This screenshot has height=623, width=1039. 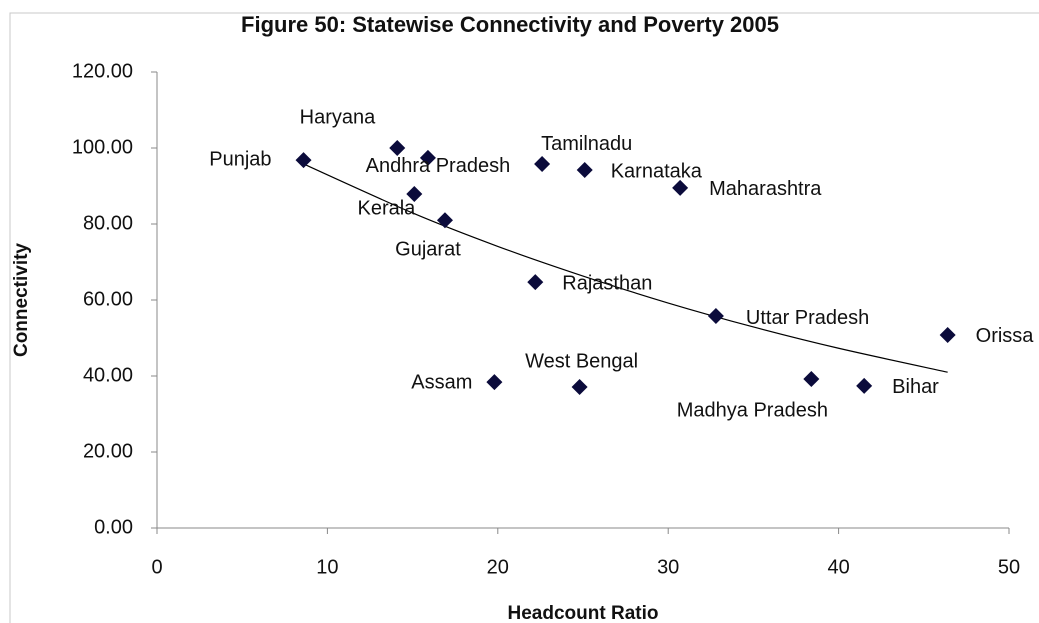 I want to click on x-tick-label: 40, so click(x=838, y=567).